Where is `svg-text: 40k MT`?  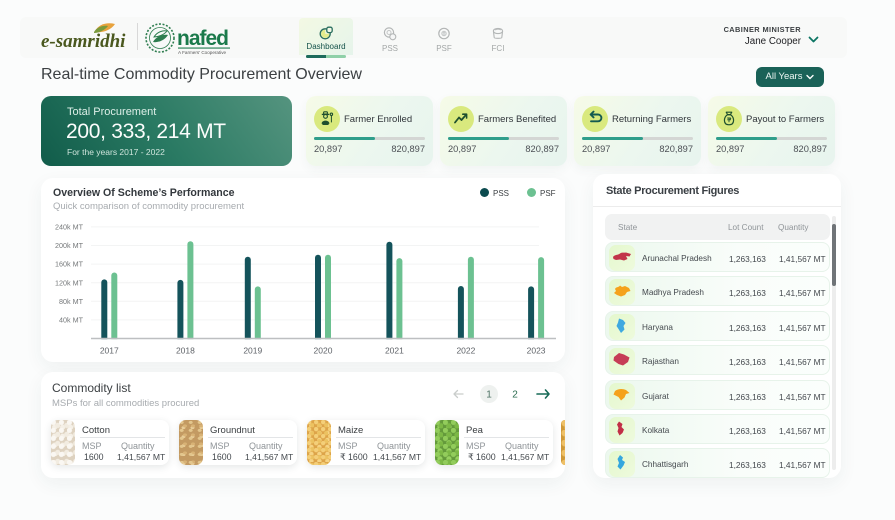
svg-text: 40k MT is located at coordinates (71, 320).